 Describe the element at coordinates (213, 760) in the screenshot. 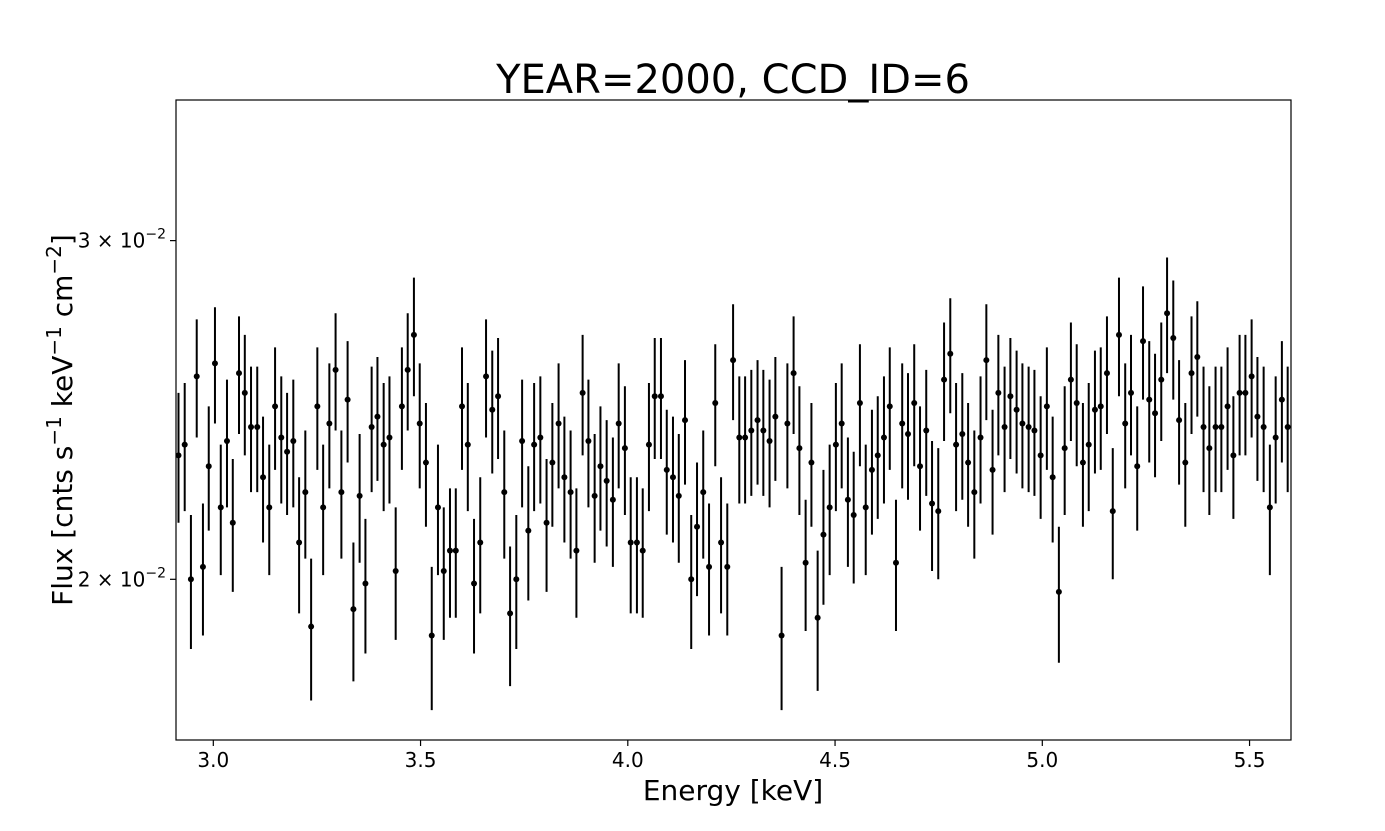

I see `x-tick-label: 3.0` at that location.